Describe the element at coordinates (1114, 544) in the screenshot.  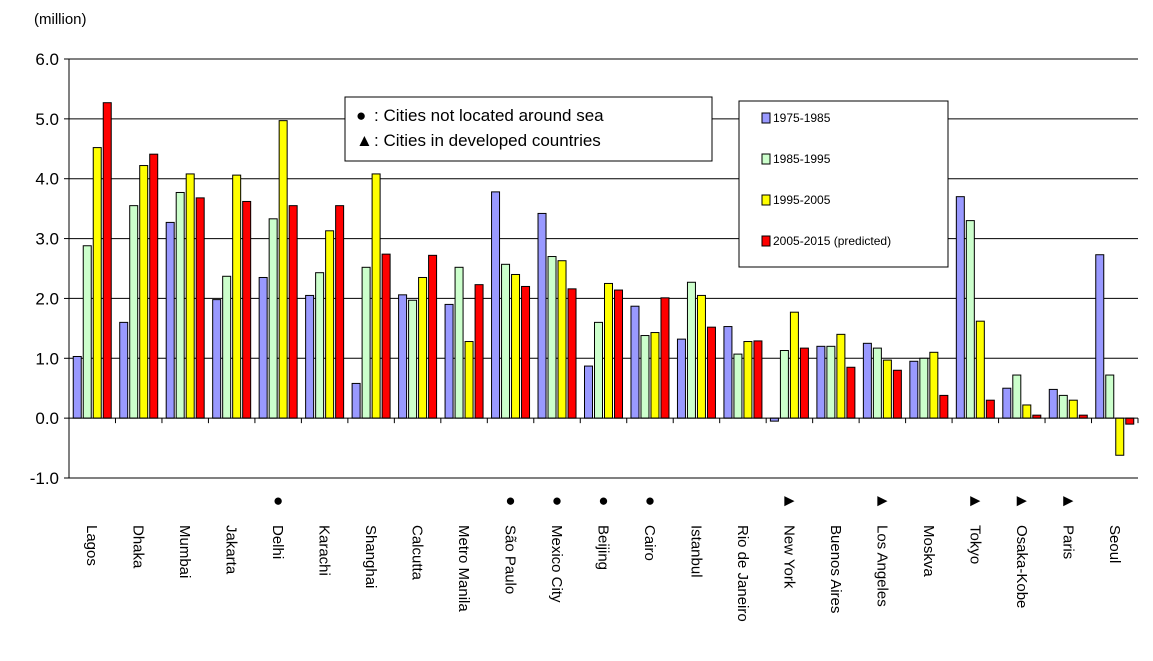
I see `category-label: Seoul` at that location.